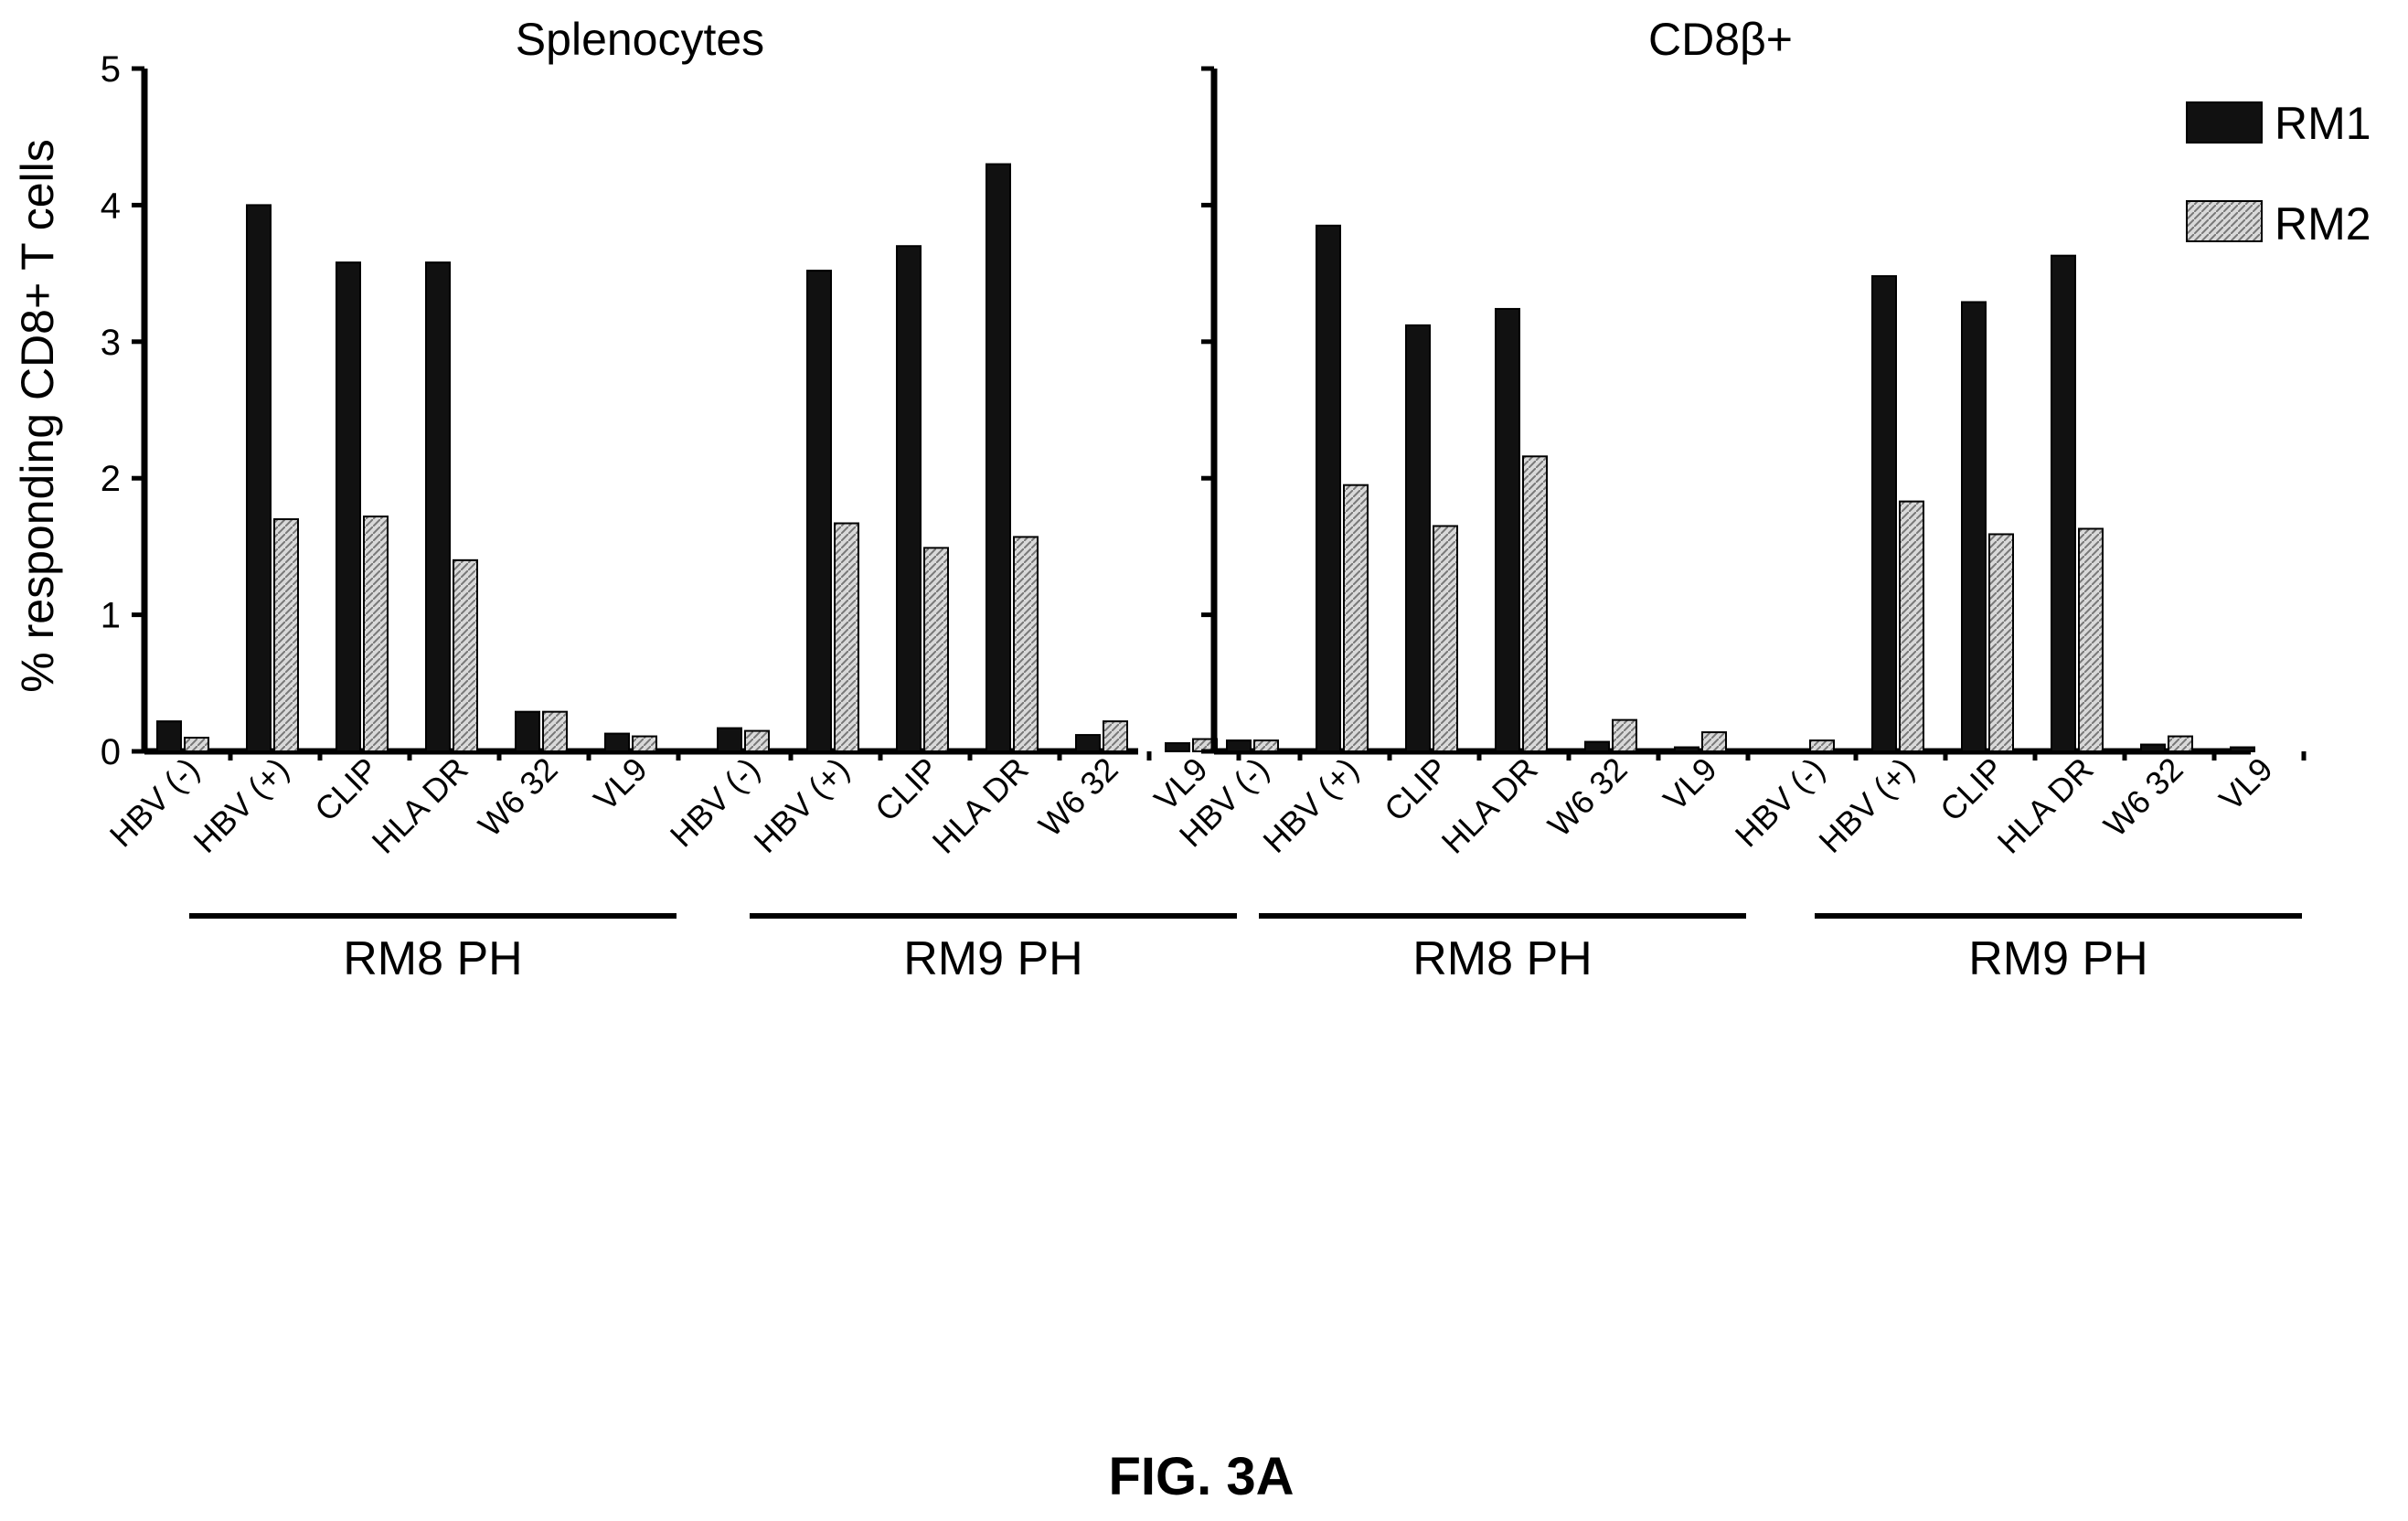 The image size is (2408, 1521). Describe the element at coordinates (640, 39) in the screenshot. I see `panel-title-splenocytes: Splenocytes` at that location.